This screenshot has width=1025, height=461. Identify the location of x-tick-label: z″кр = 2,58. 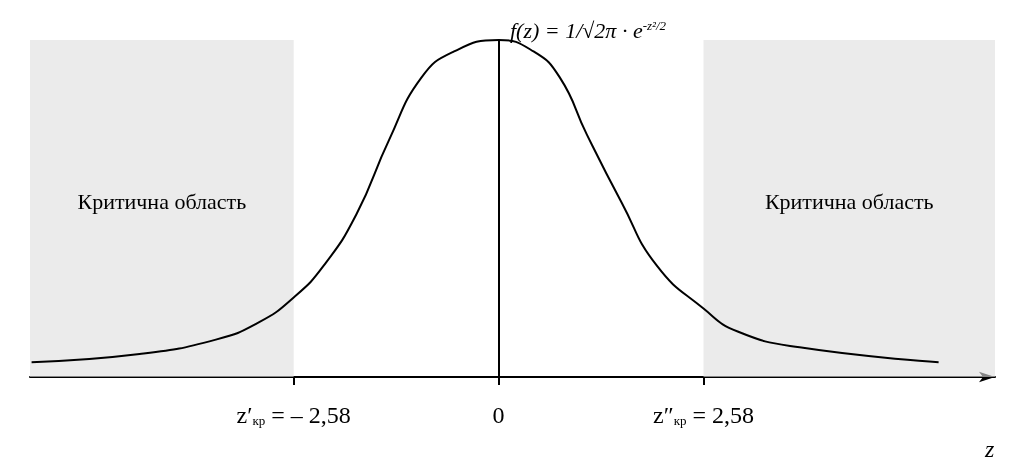
(704, 415).